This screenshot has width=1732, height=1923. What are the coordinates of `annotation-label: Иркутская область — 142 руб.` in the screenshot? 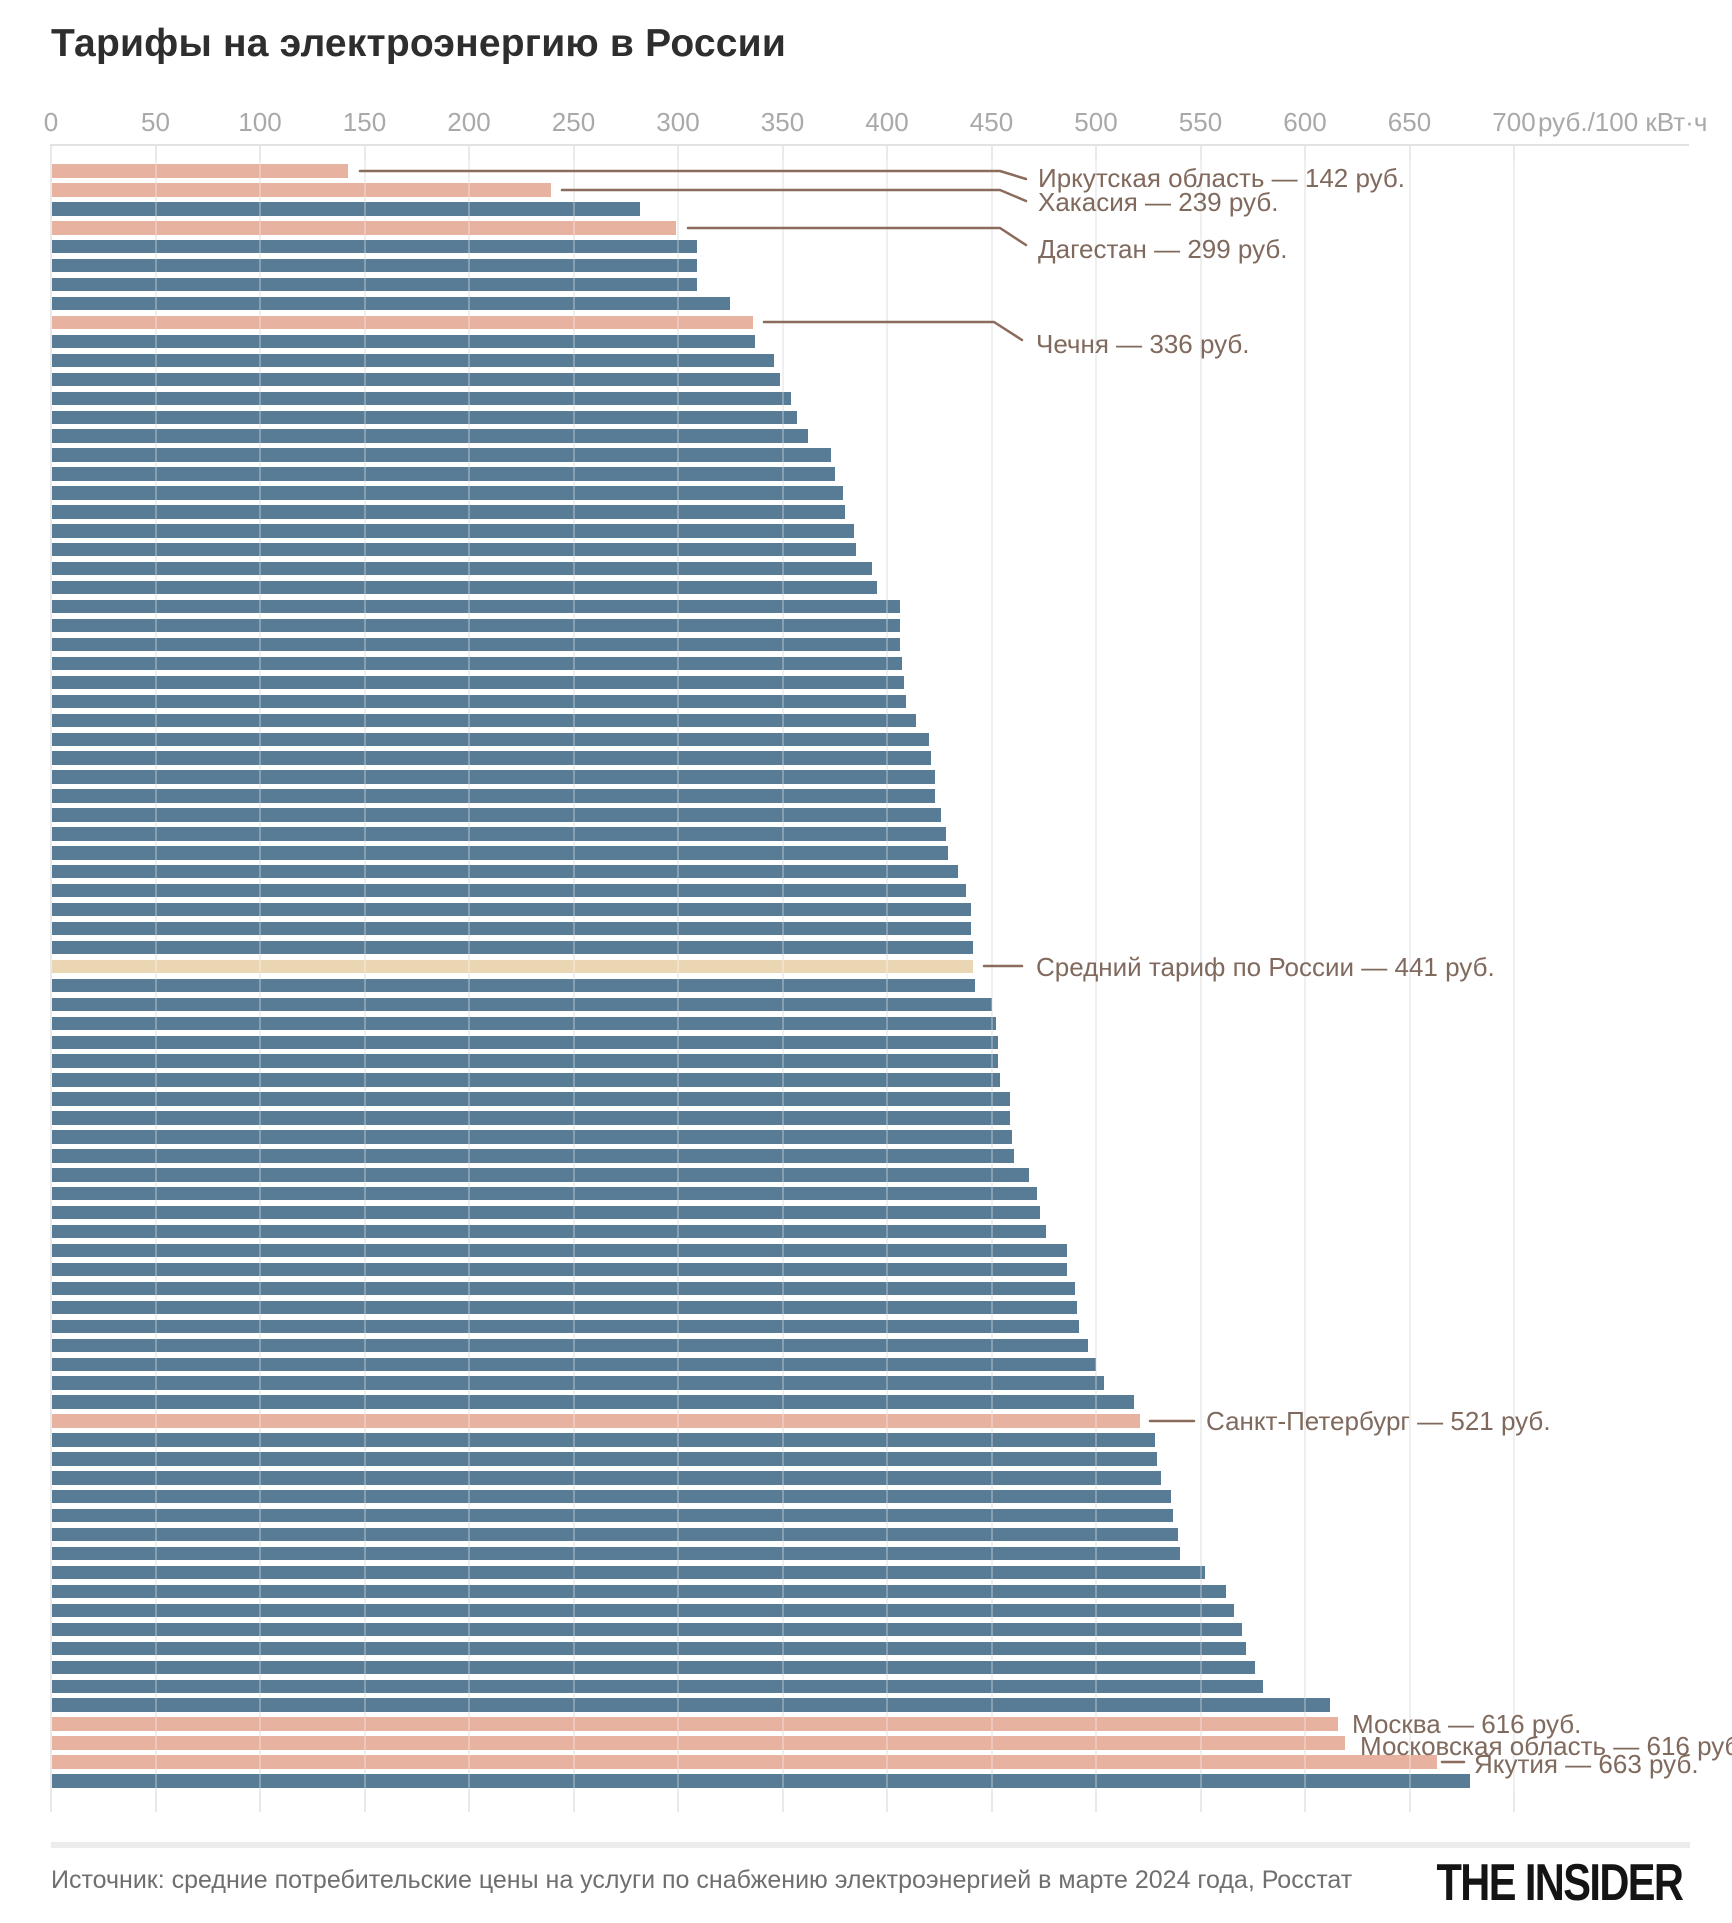 It's located at (1222, 178).